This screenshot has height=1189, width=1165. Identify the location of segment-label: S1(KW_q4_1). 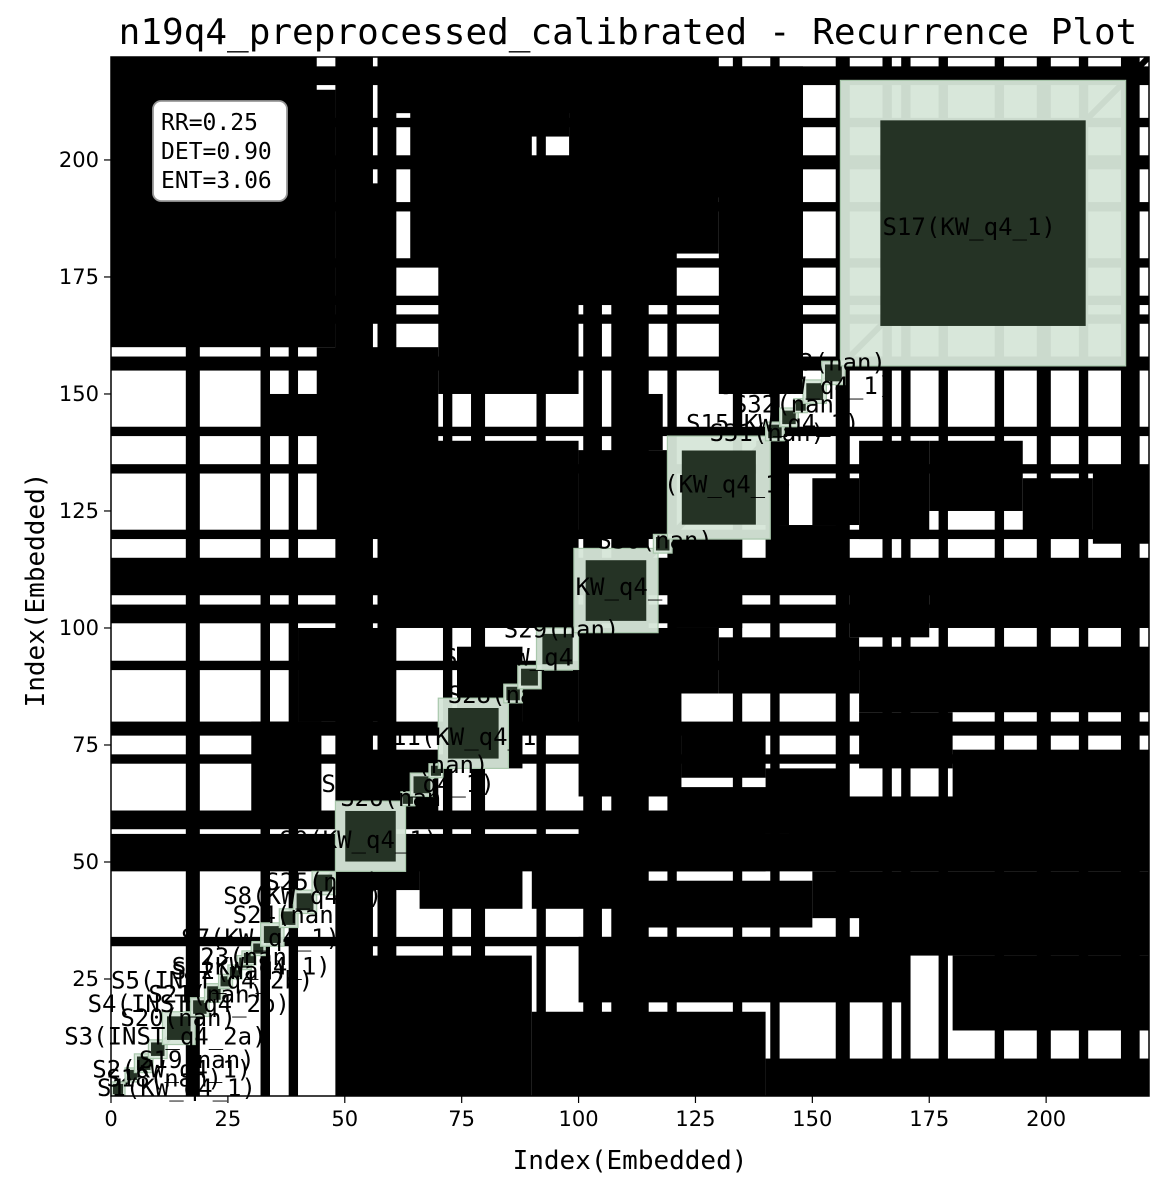
(176, 1088).